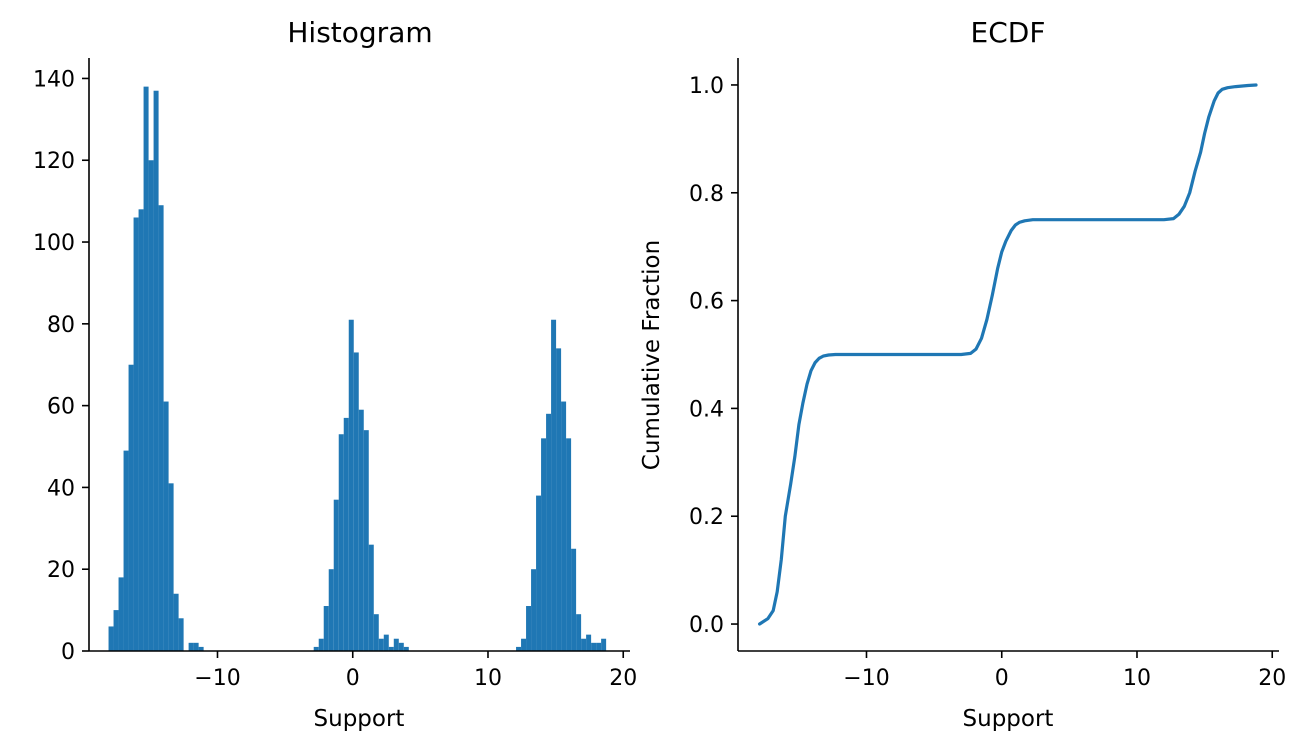 The image size is (1308, 751). What do you see at coordinates (706, 86) in the screenshot?
I see `ecdf-y-tick-label: 1.0` at bounding box center [706, 86].